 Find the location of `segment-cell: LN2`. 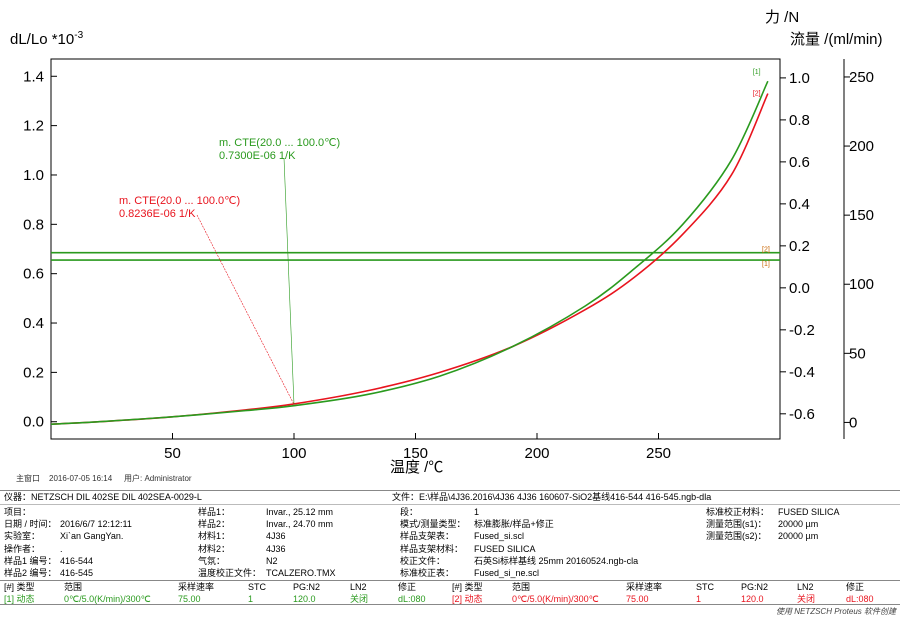

segment-cell: LN2 is located at coordinates (358, 587).